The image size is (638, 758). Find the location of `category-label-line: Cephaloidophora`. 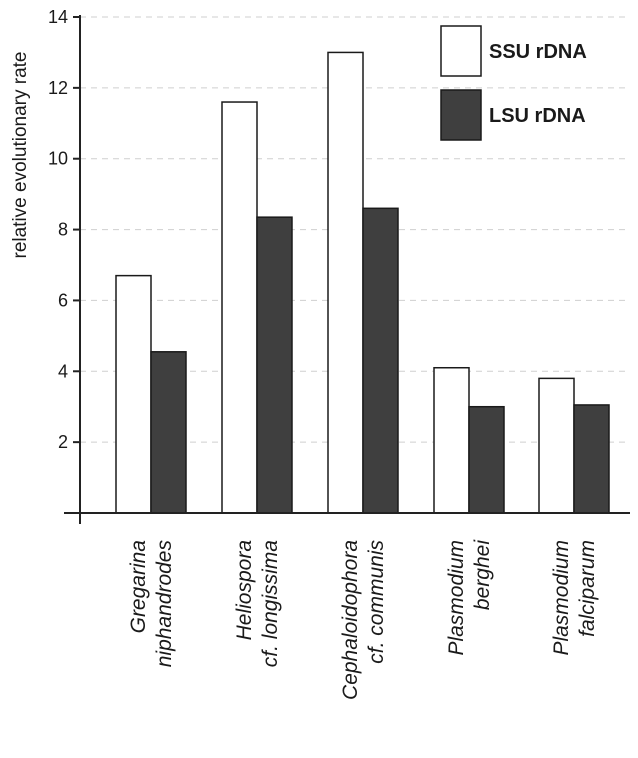

category-label-line: Cephaloidophora is located at coordinates (350, 620).